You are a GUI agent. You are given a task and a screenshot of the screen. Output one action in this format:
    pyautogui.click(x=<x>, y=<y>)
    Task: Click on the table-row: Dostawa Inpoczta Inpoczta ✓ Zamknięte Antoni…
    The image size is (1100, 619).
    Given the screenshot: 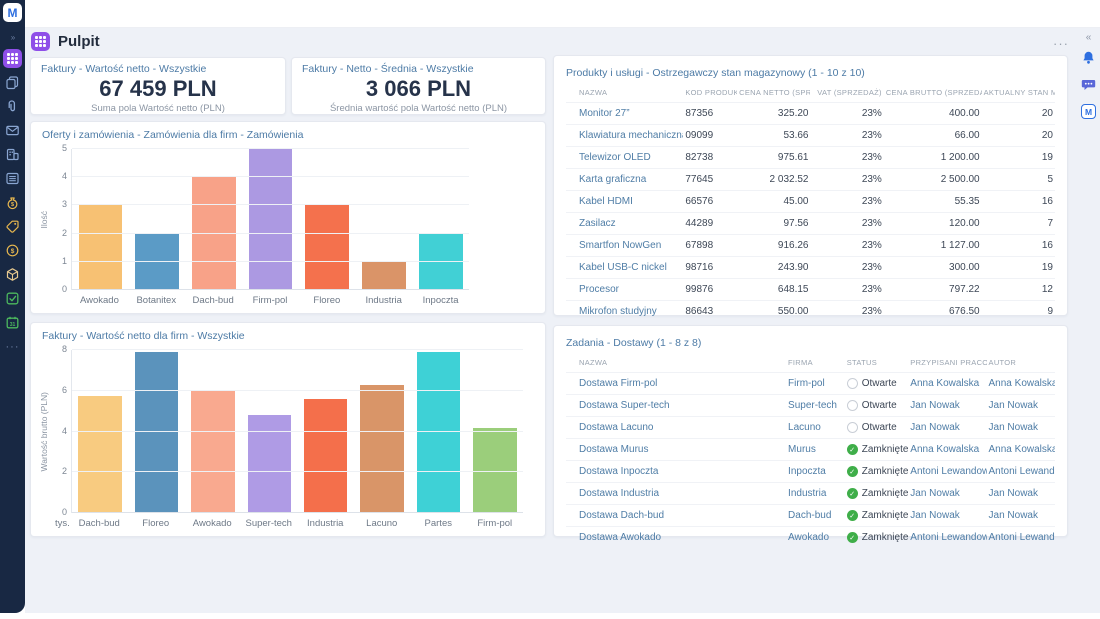 What is the action you would take?
    pyautogui.click(x=810, y=471)
    